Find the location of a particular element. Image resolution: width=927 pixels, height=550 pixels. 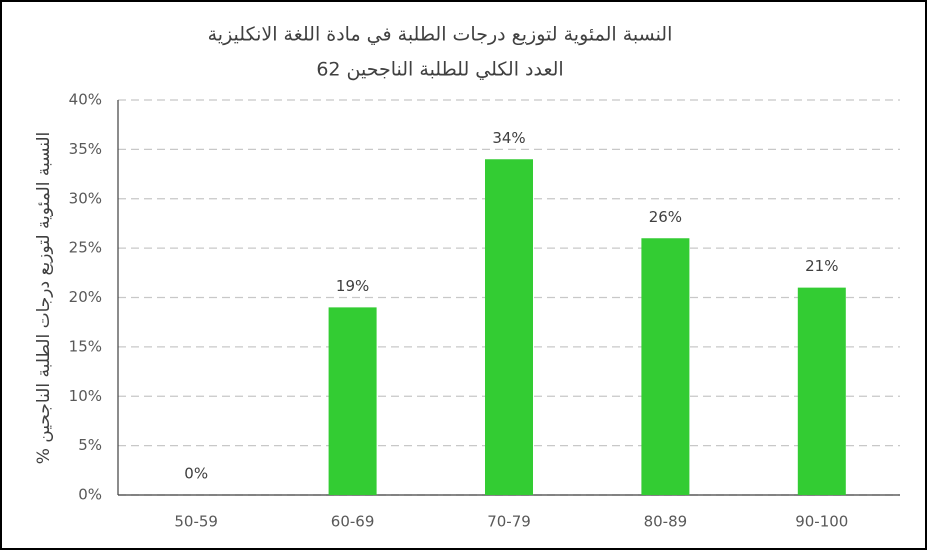

y-tick-label: 35% is located at coordinates (85, 149).